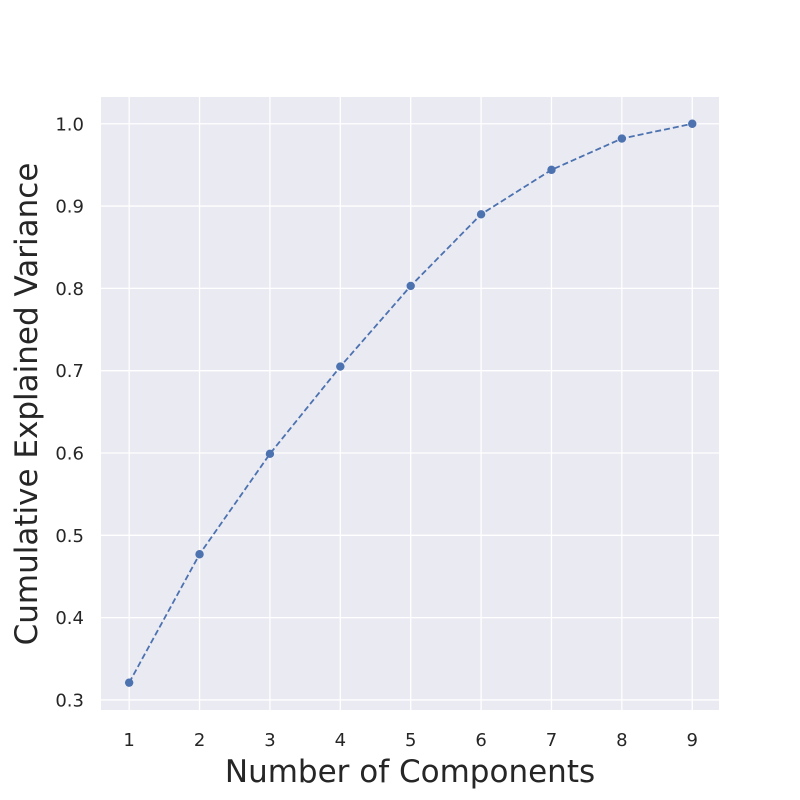 The width and height of the screenshot is (800, 800). What do you see at coordinates (621, 740) in the screenshot?
I see `x-tick-label: 8` at bounding box center [621, 740].